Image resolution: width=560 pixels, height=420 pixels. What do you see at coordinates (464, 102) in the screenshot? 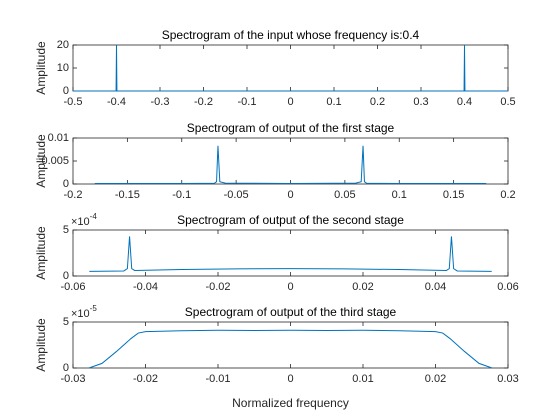
I see `x-tick-label: 0.4` at bounding box center [464, 102].